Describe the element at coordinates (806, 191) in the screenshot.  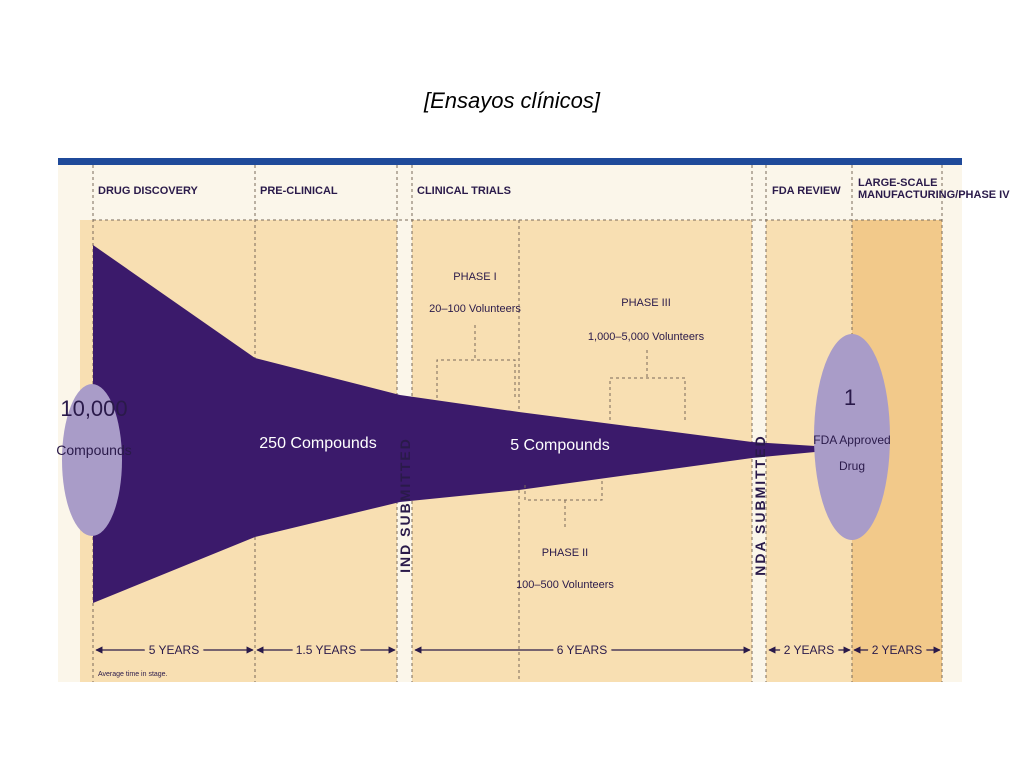
I see `stage-label: FDA REVIEW` at that location.